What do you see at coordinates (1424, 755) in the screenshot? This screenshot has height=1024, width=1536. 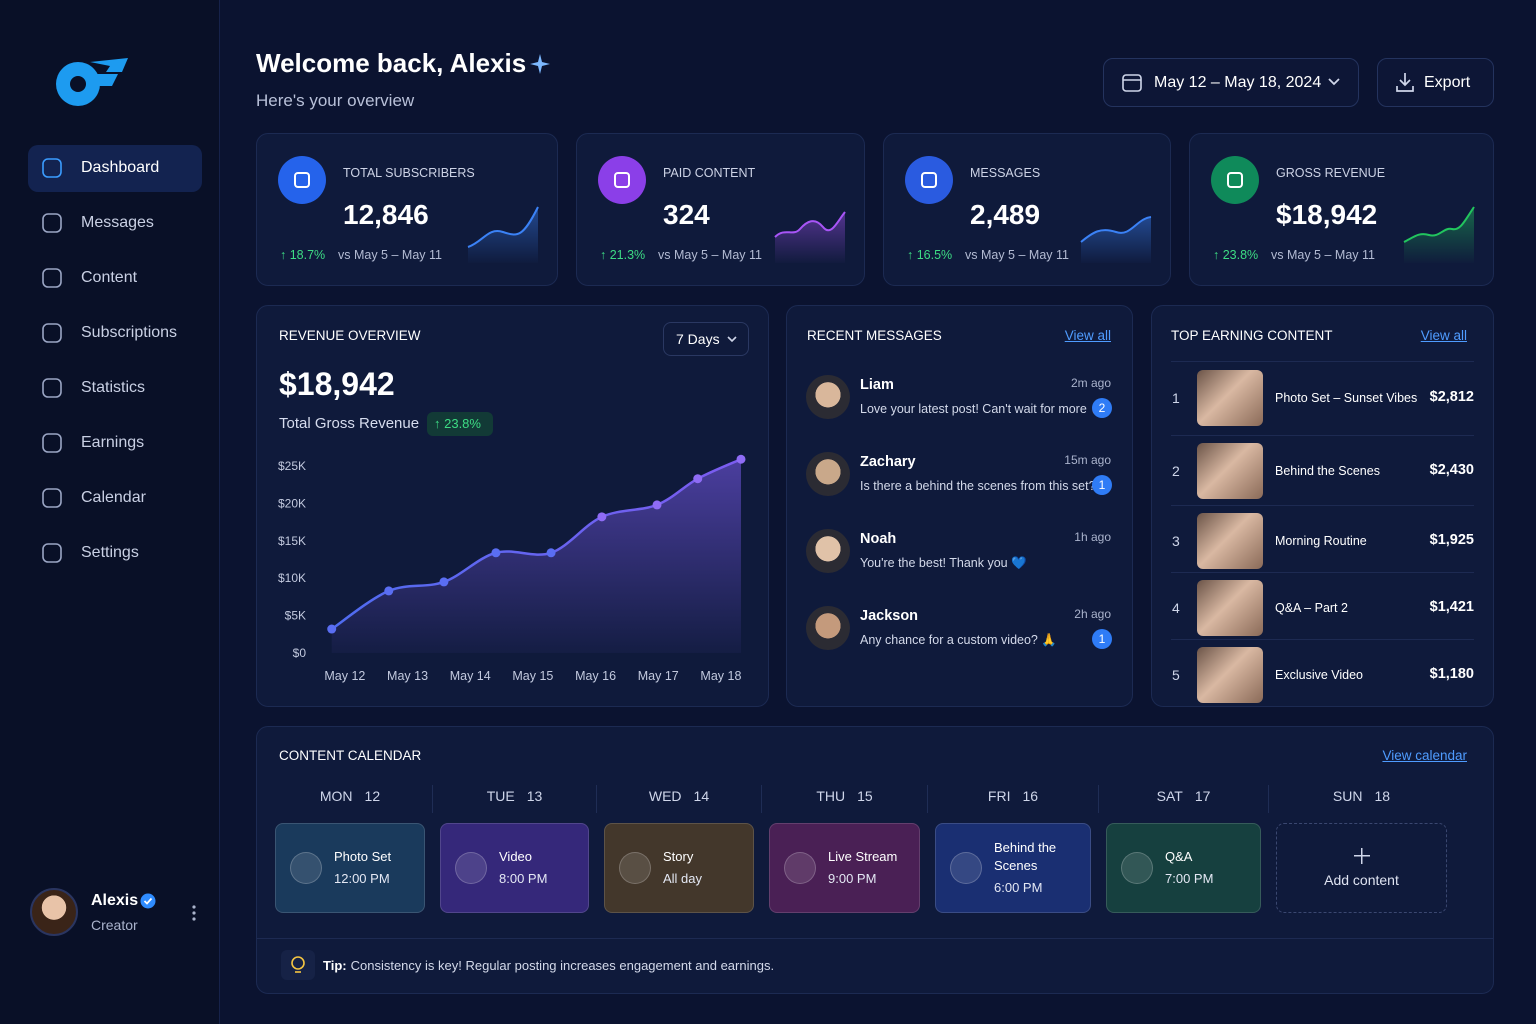 I see `view-calendar-link: View calendar` at bounding box center [1424, 755].